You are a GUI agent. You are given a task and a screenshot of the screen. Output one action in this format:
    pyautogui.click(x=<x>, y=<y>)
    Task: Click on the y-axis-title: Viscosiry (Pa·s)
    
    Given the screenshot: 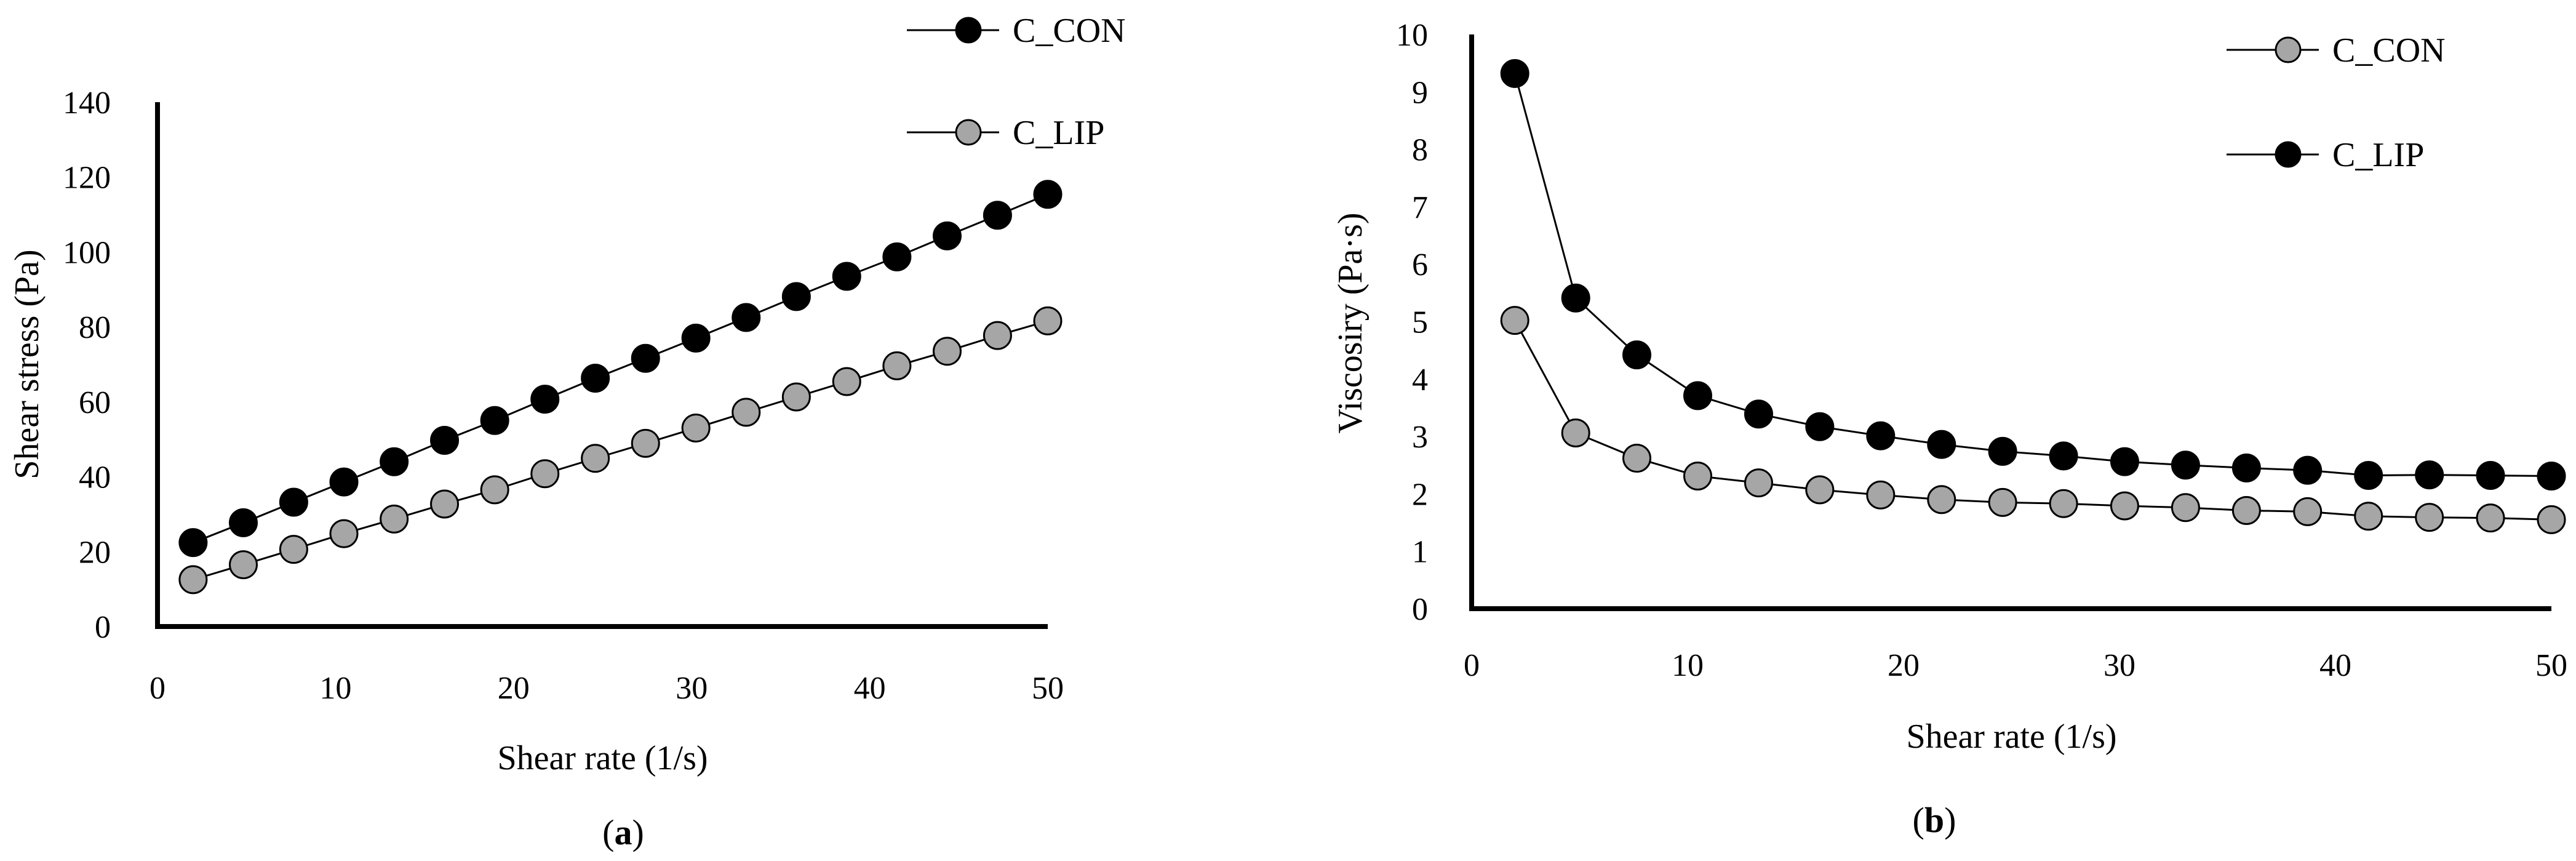 What is the action you would take?
    pyautogui.click(x=1351, y=322)
    